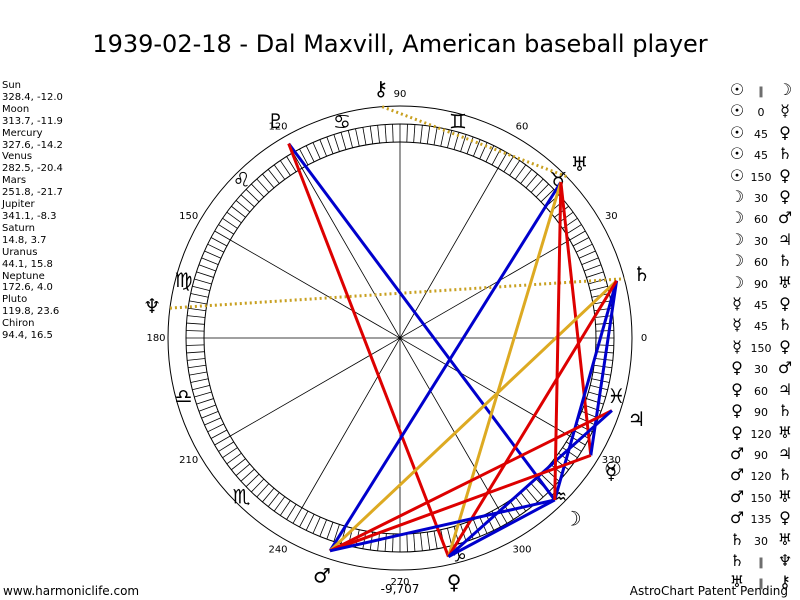 This screenshot has height=600, width=800. I want to click on sign-glyph-icon: ♊, so click(458, 122).